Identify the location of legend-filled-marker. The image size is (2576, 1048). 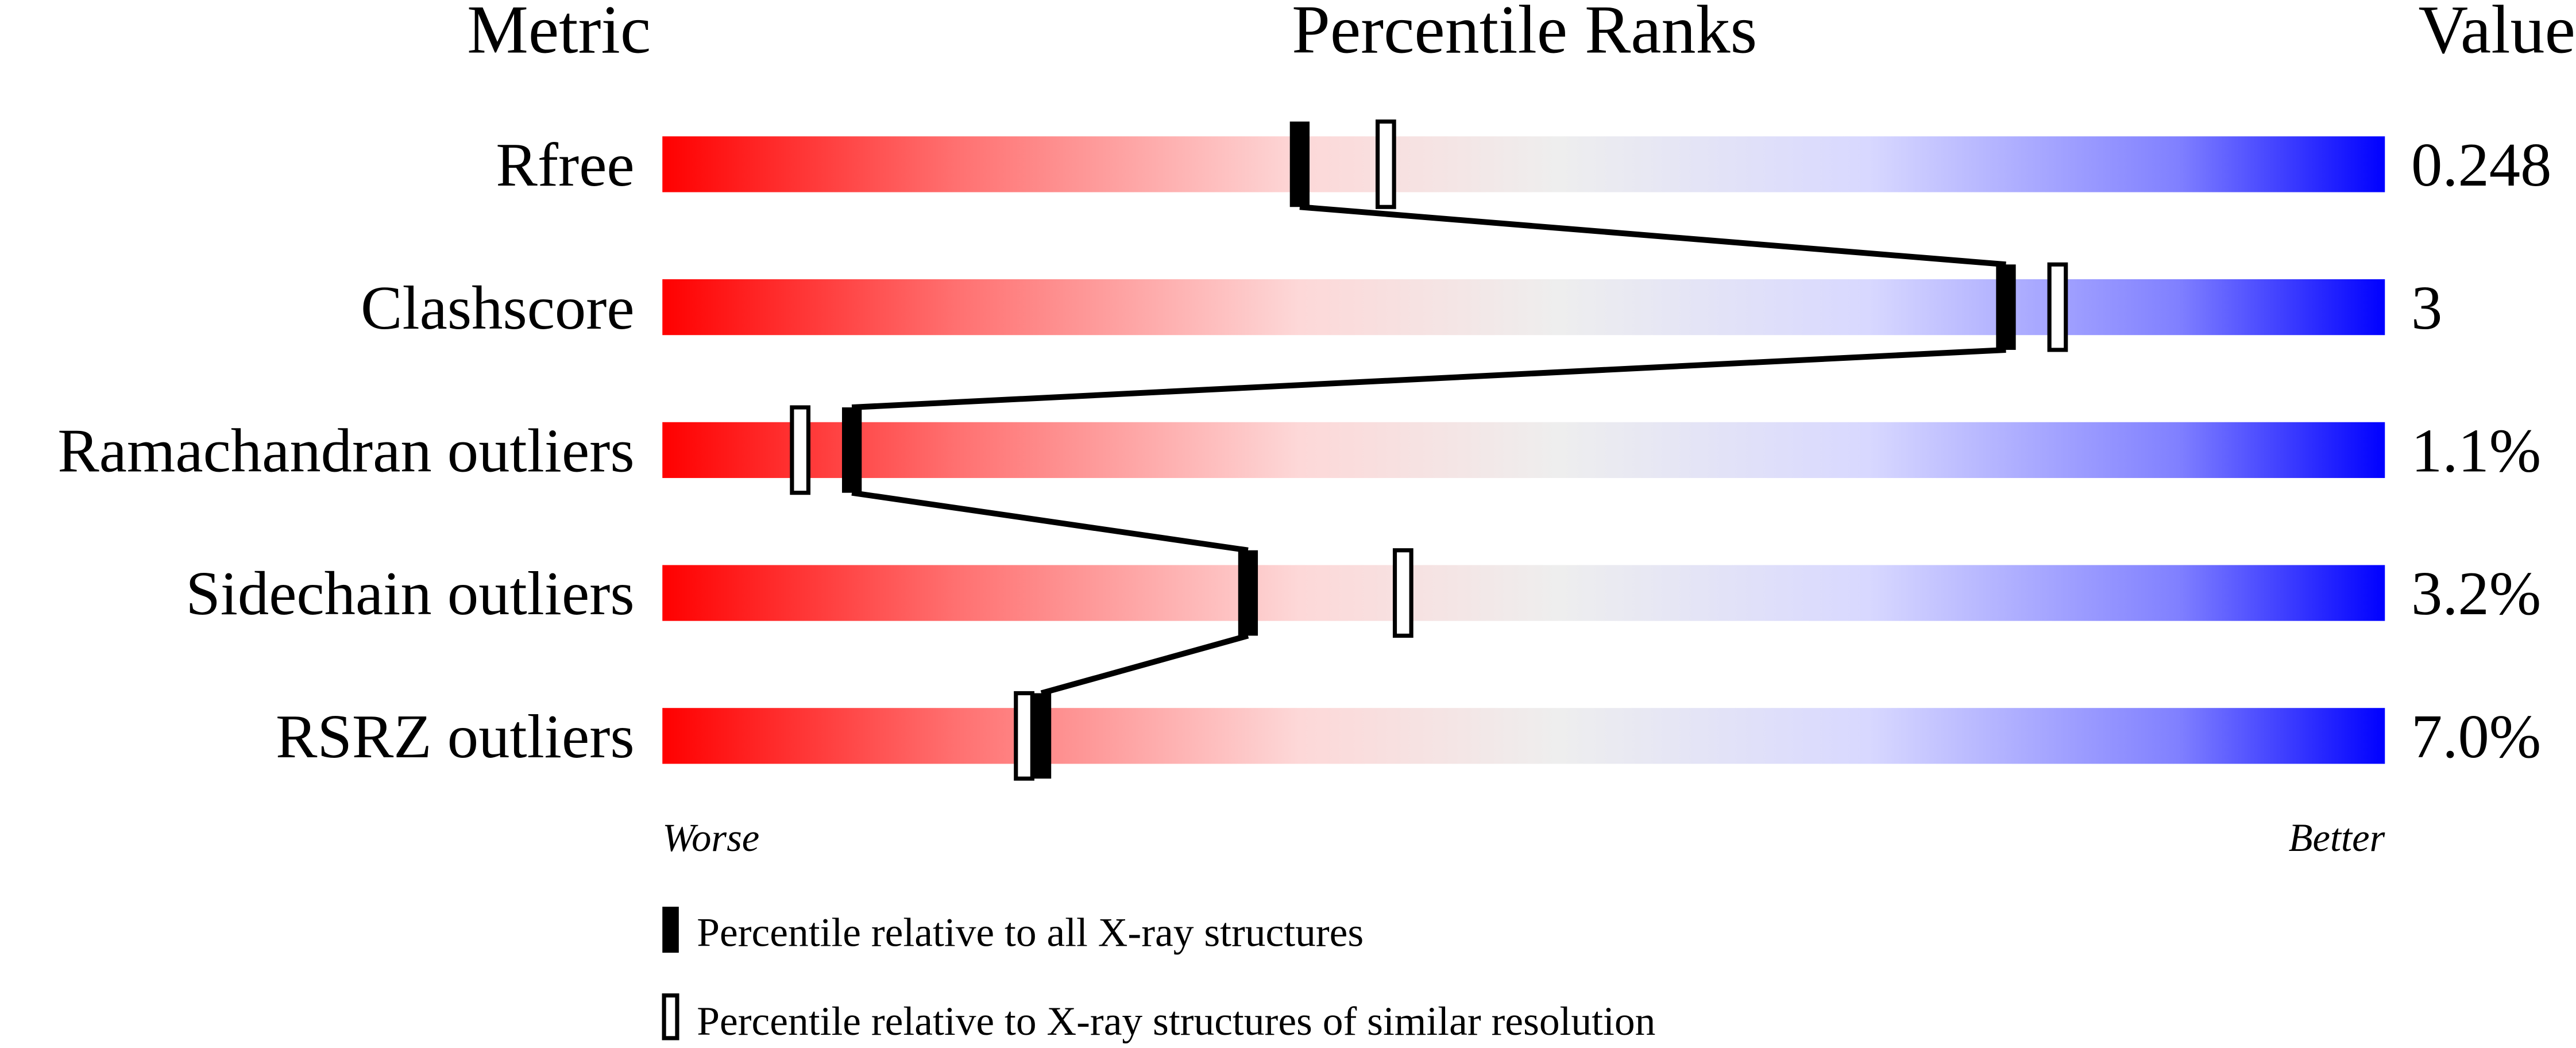
(670, 930).